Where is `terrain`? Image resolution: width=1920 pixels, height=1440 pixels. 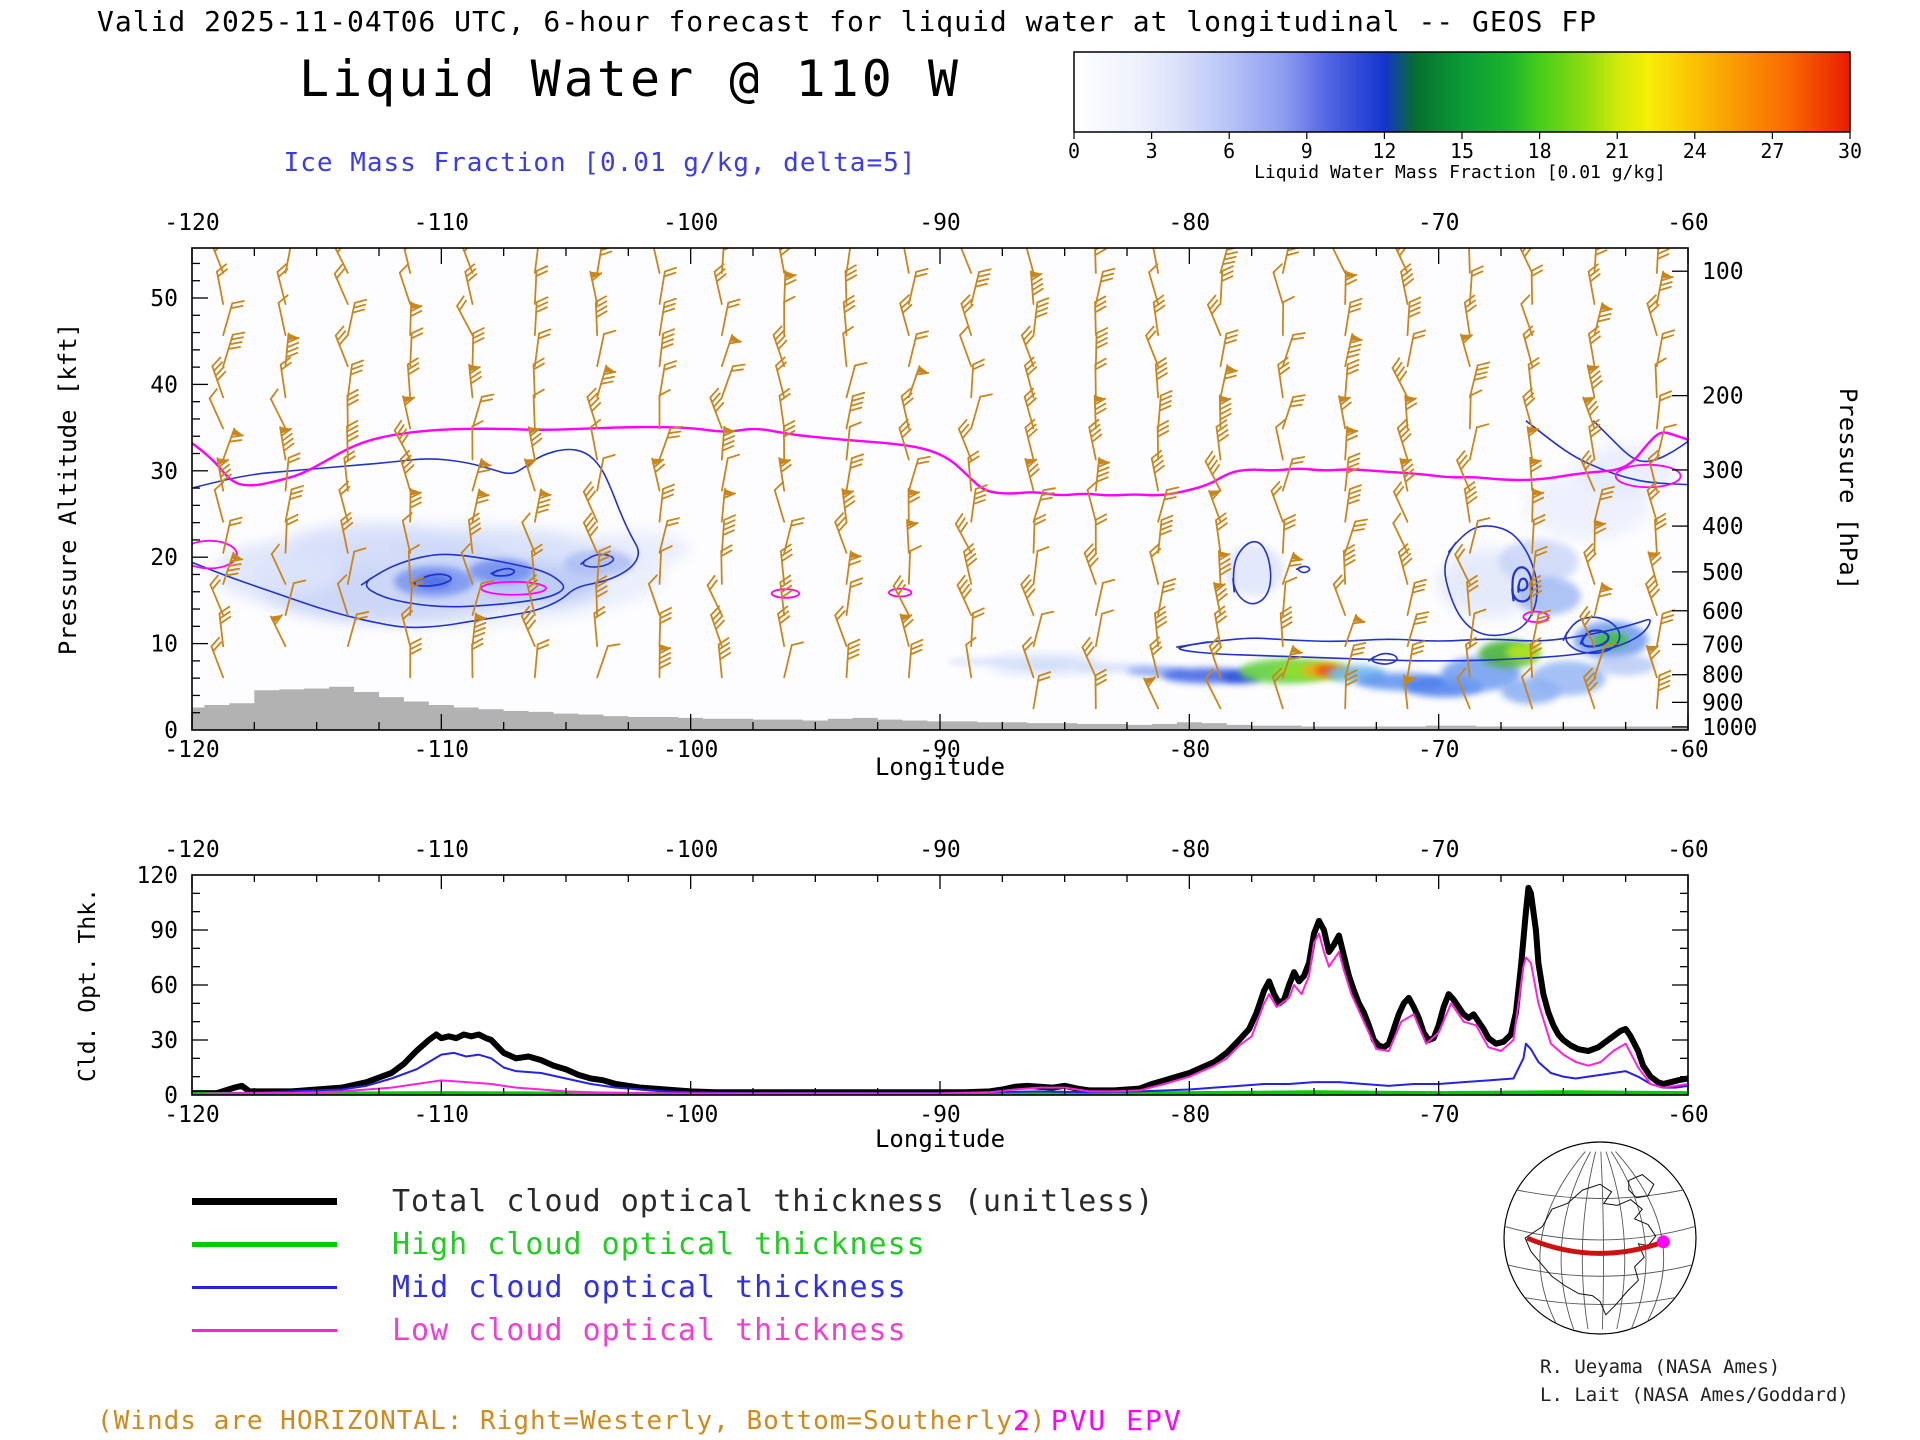
terrain is located at coordinates (940, 708).